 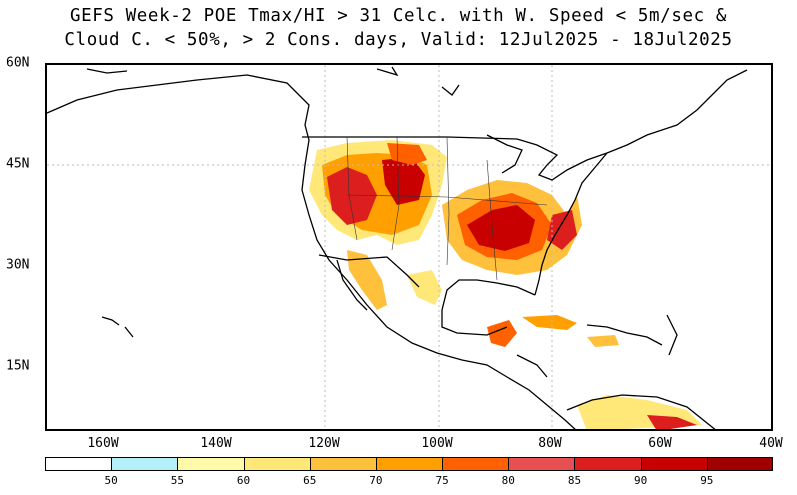 What do you see at coordinates (177, 480) in the screenshot?
I see `colorbar-label: 55` at bounding box center [177, 480].